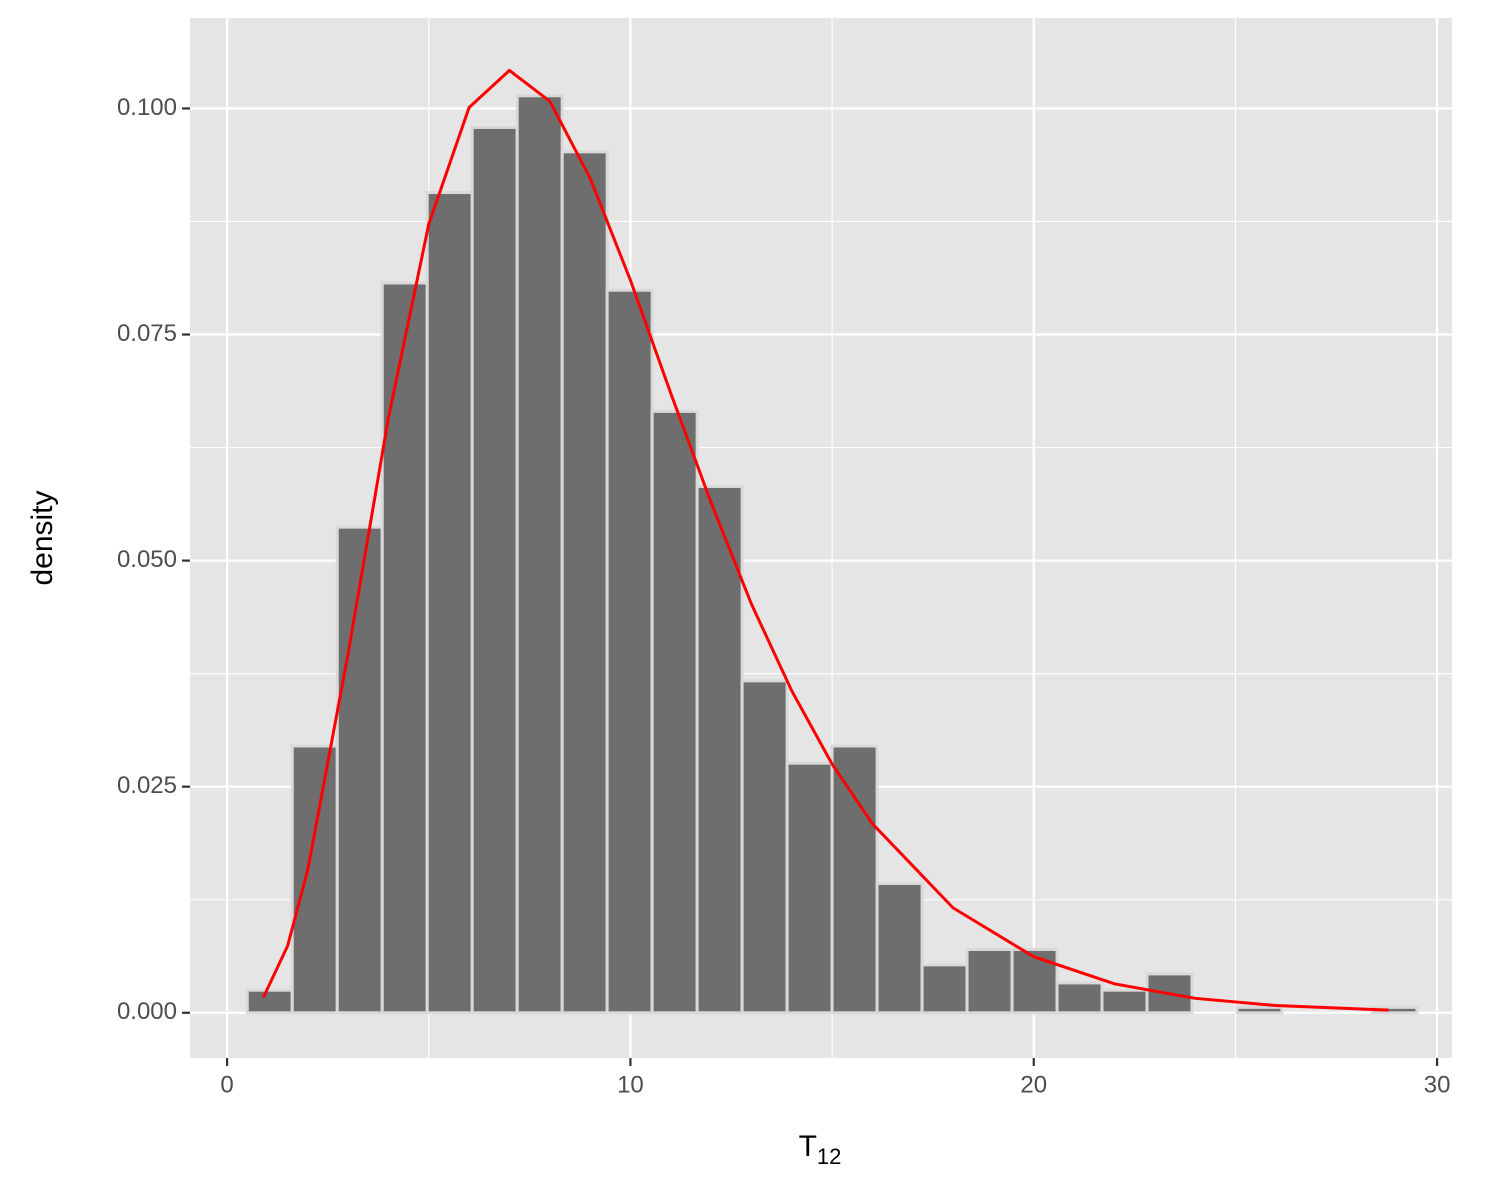 The height and width of the screenshot is (1200, 1500). I want to click on y-tick-label: 0.050, so click(147, 559).